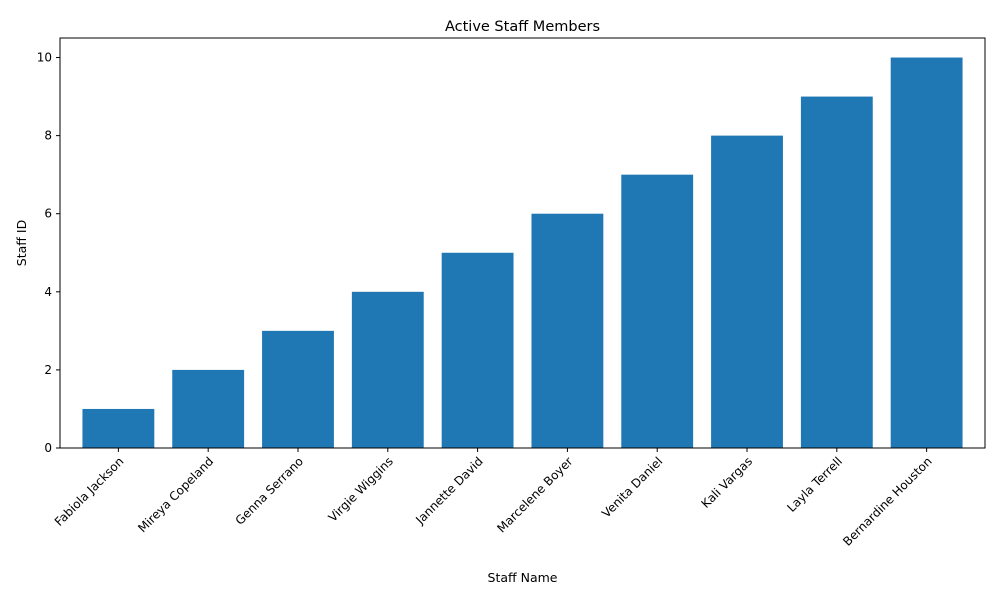  I want to click on y-tick-label: 2, so click(48, 370).